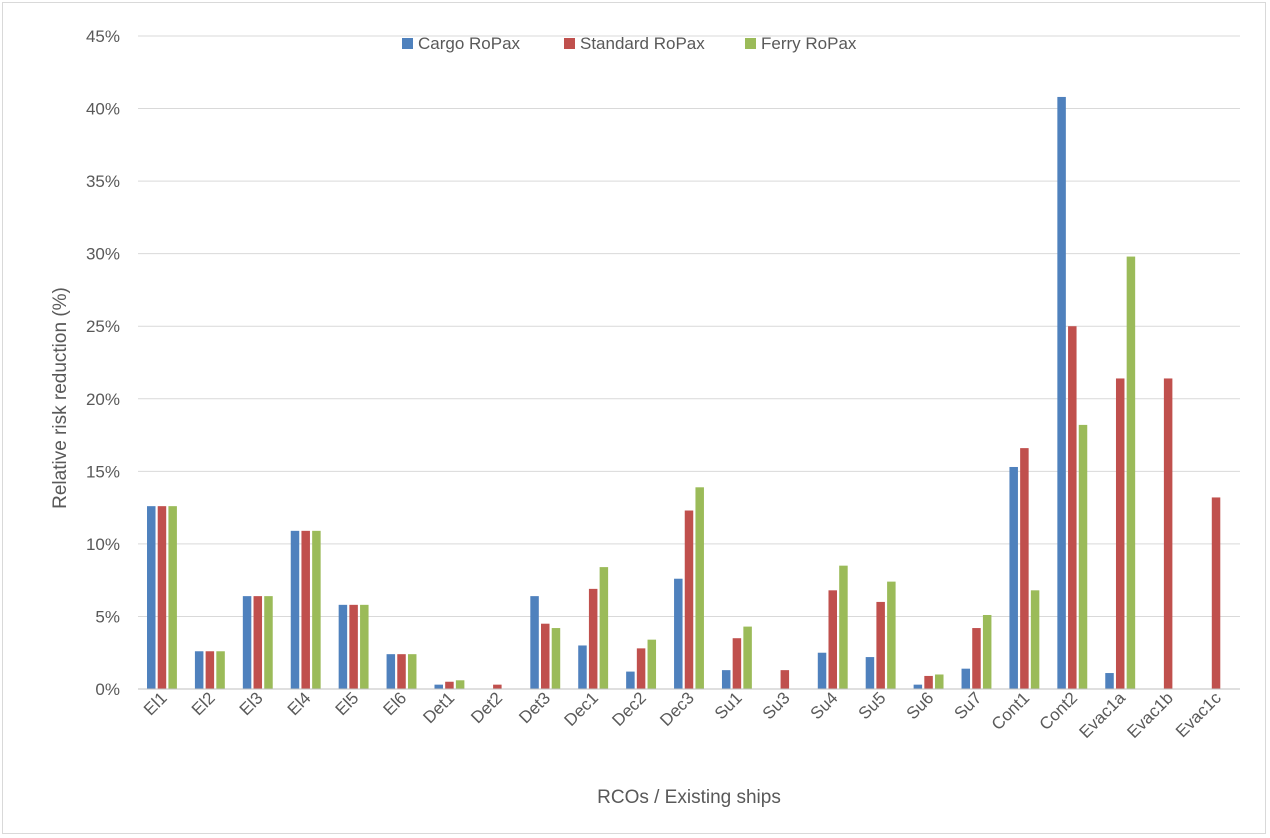 Image resolution: width=1270 pixels, height=838 pixels. What do you see at coordinates (689, 599) in the screenshot?
I see `bar-dec3-standard-ropax` at bounding box center [689, 599].